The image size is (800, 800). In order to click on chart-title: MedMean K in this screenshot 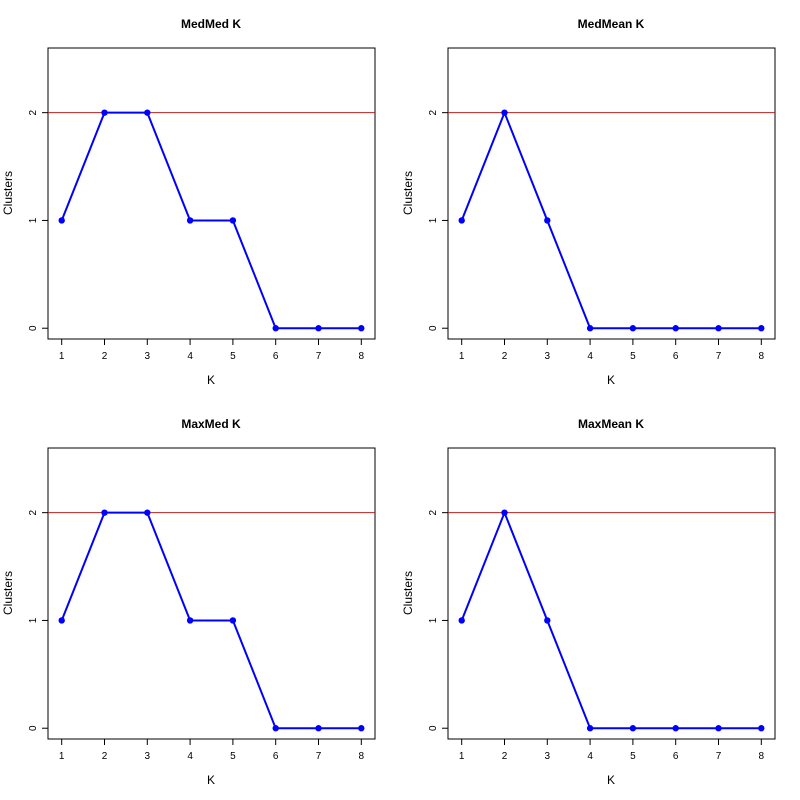, I will do `click(611, 24)`.